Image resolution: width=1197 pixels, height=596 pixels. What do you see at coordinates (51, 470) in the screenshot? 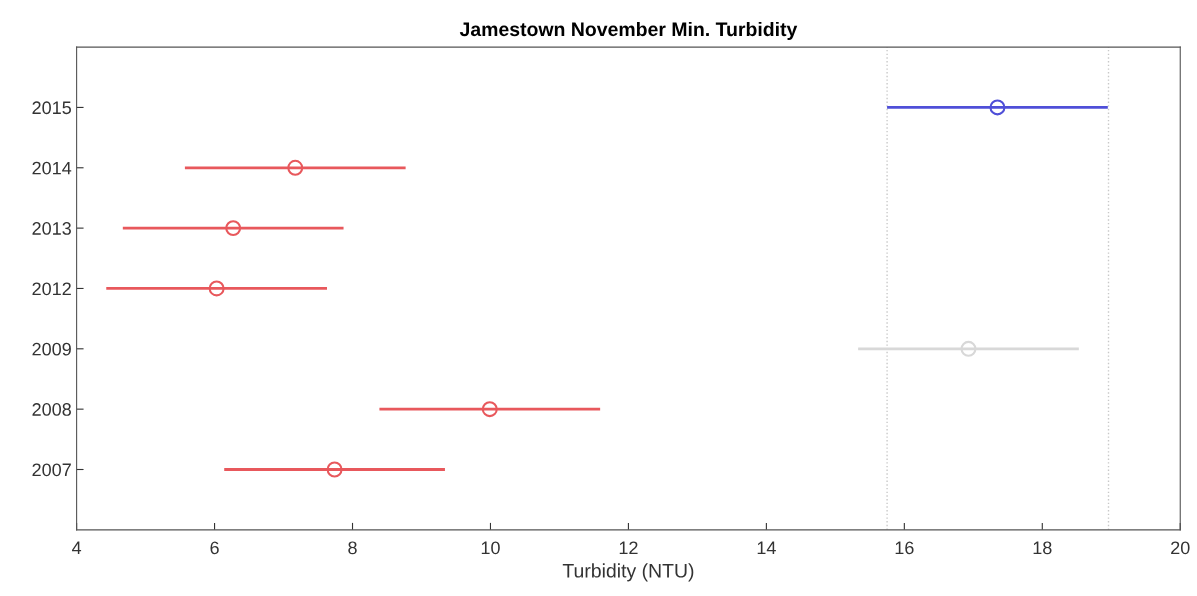
I see `y-tick-label: 2007` at bounding box center [51, 470].